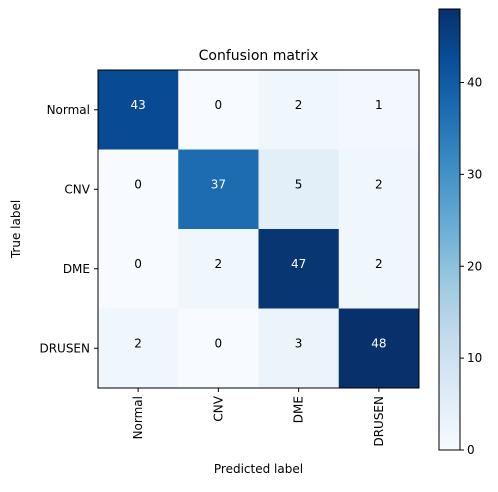 This screenshot has height=492, width=498. I want to click on colorbar-tick-label: 40, so click(474, 83).